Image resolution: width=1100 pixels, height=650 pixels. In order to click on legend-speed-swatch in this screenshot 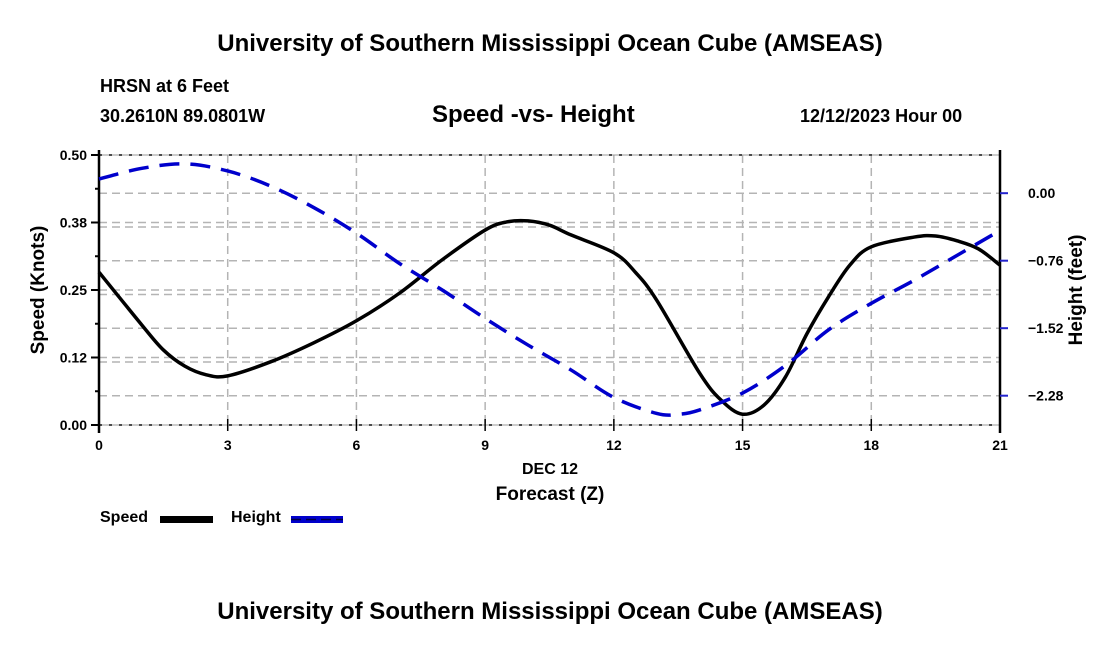, I will do `click(186, 519)`.